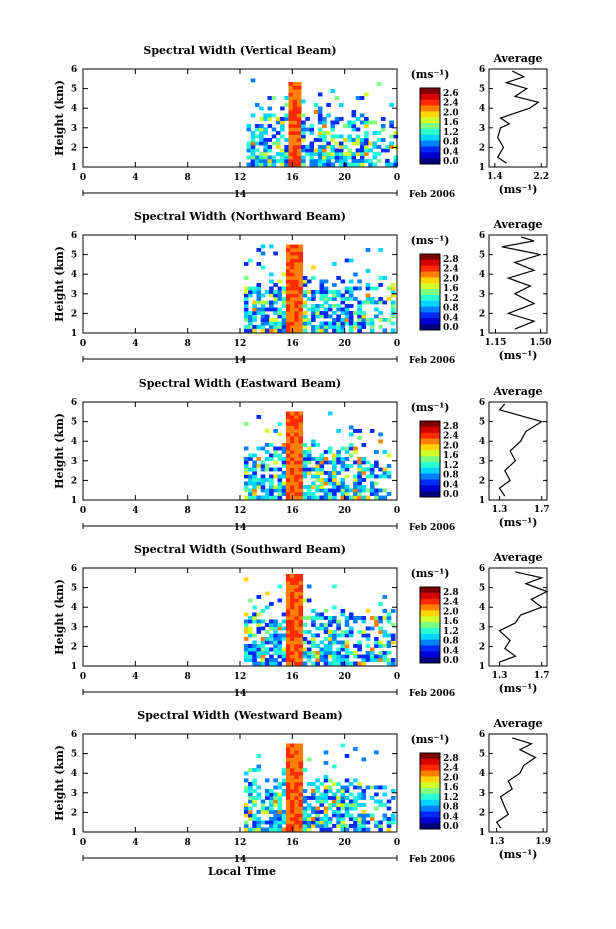 This screenshot has width=616, height=929. I want to click on average-x-tick-label: 2.2, so click(541, 177).